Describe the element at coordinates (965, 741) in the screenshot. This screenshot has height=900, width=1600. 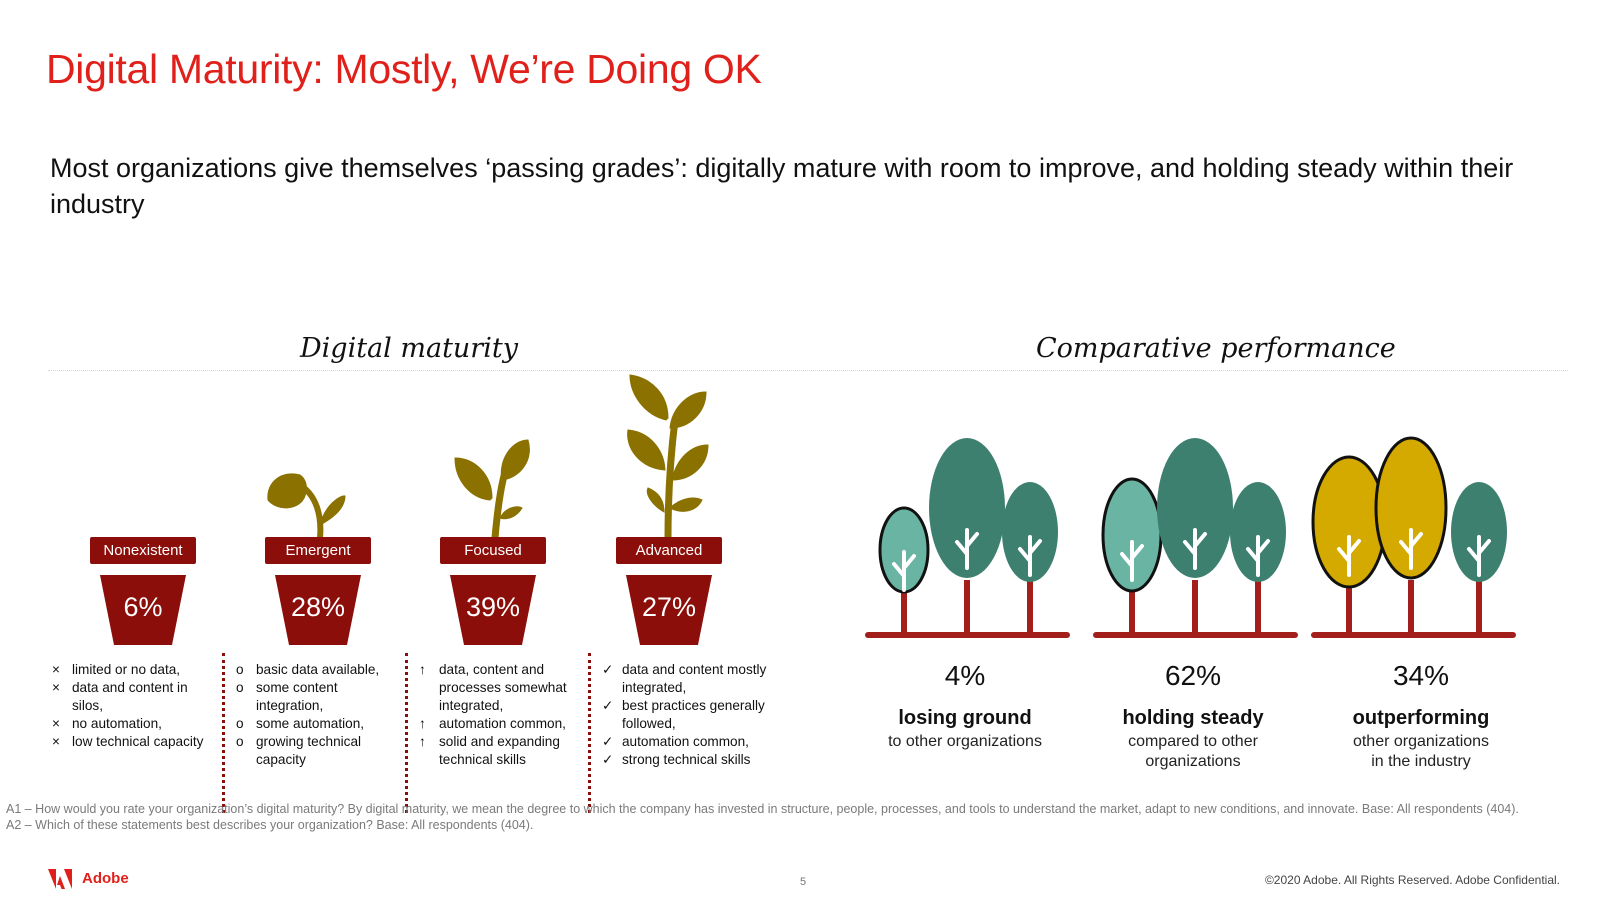
I see `performance-sub-losing-ground: to other organizations` at that location.